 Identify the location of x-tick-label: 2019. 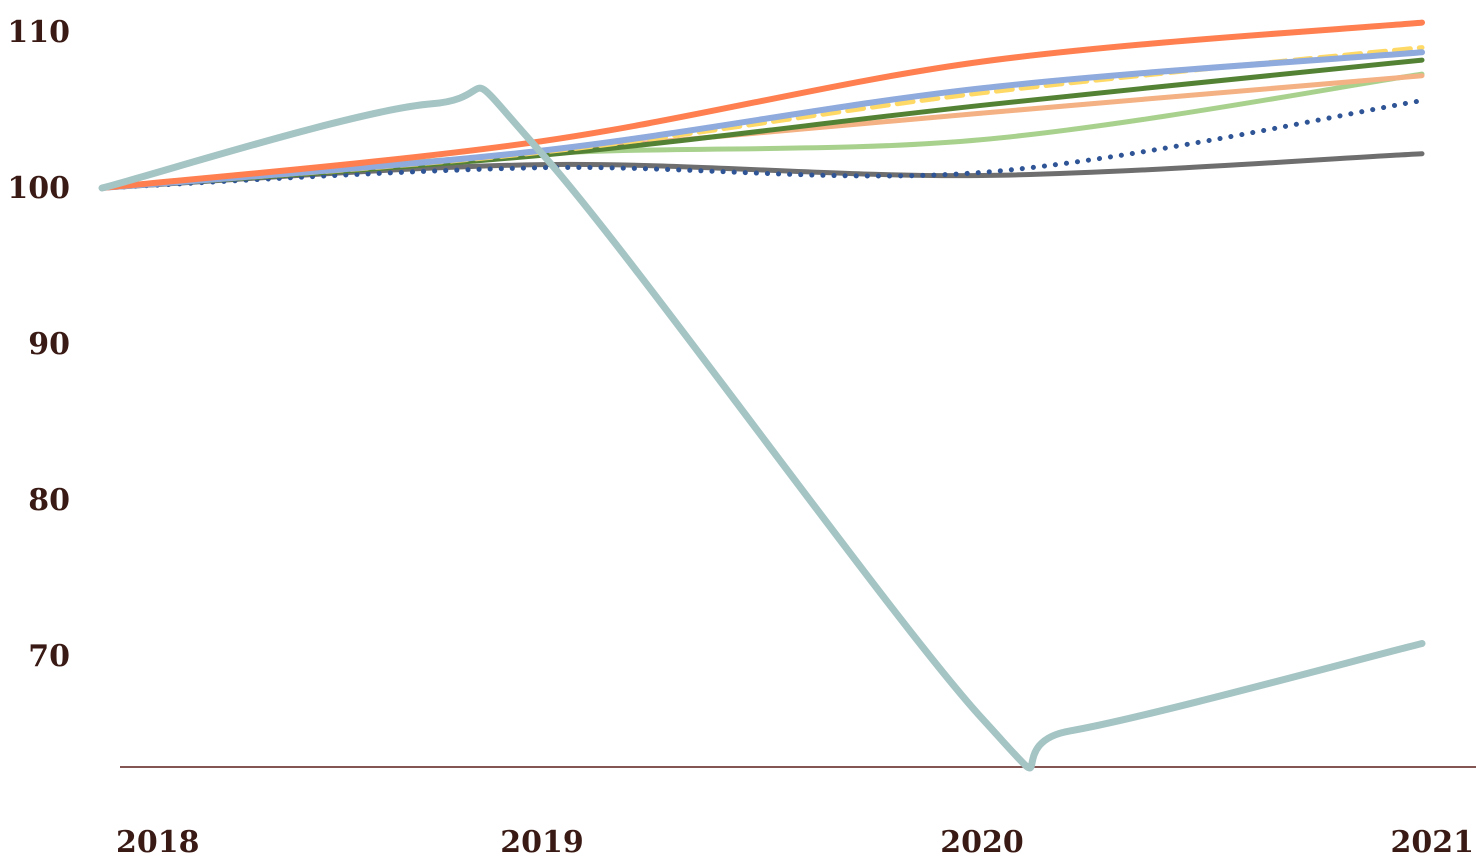
(542, 842).